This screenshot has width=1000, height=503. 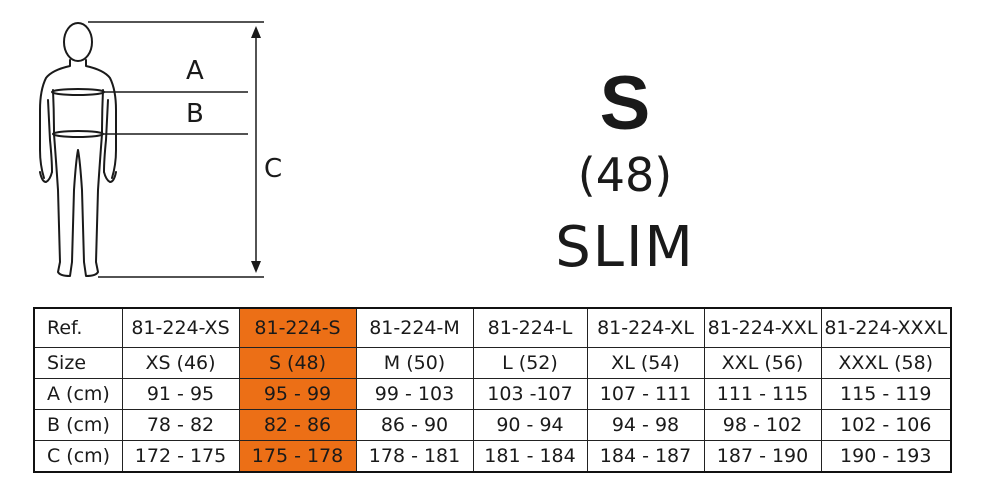 I want to click on table-cell: 94 - 98, so click(x=645, y=425).